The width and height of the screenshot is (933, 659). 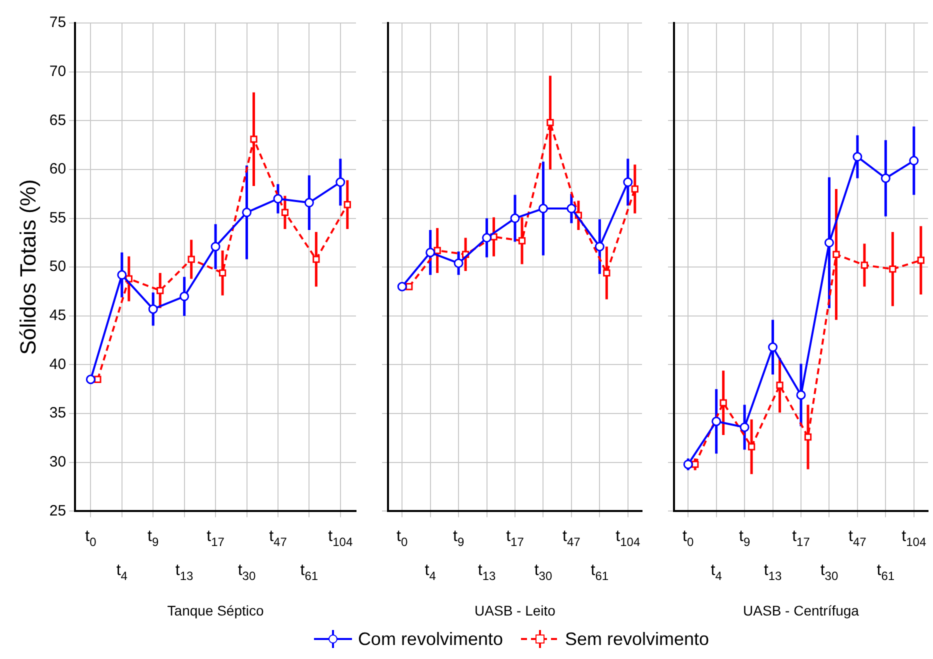 What do you see at coordinates (57, 315) in the screenshot?
I see `y-tick-label: 45` at bounding box center [57, 315].